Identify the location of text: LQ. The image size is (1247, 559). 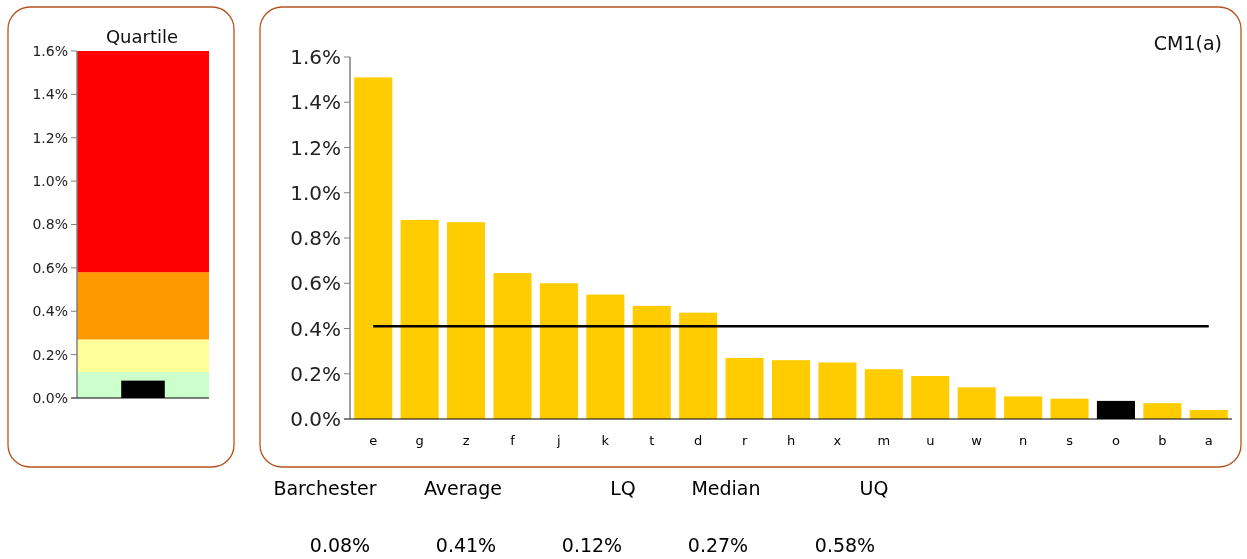
(623, 488).